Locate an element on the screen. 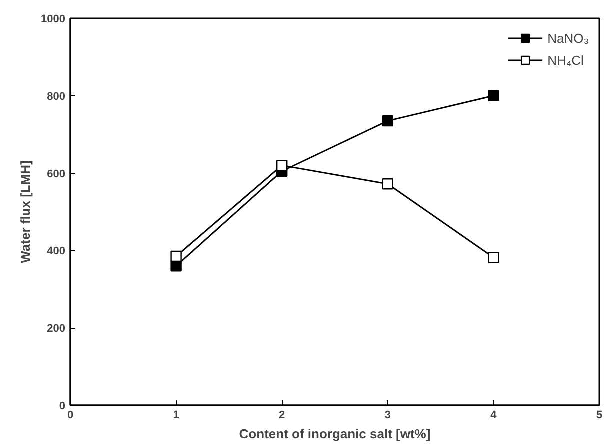  y-tick-label: 400 is located at coordinates (56, 252).